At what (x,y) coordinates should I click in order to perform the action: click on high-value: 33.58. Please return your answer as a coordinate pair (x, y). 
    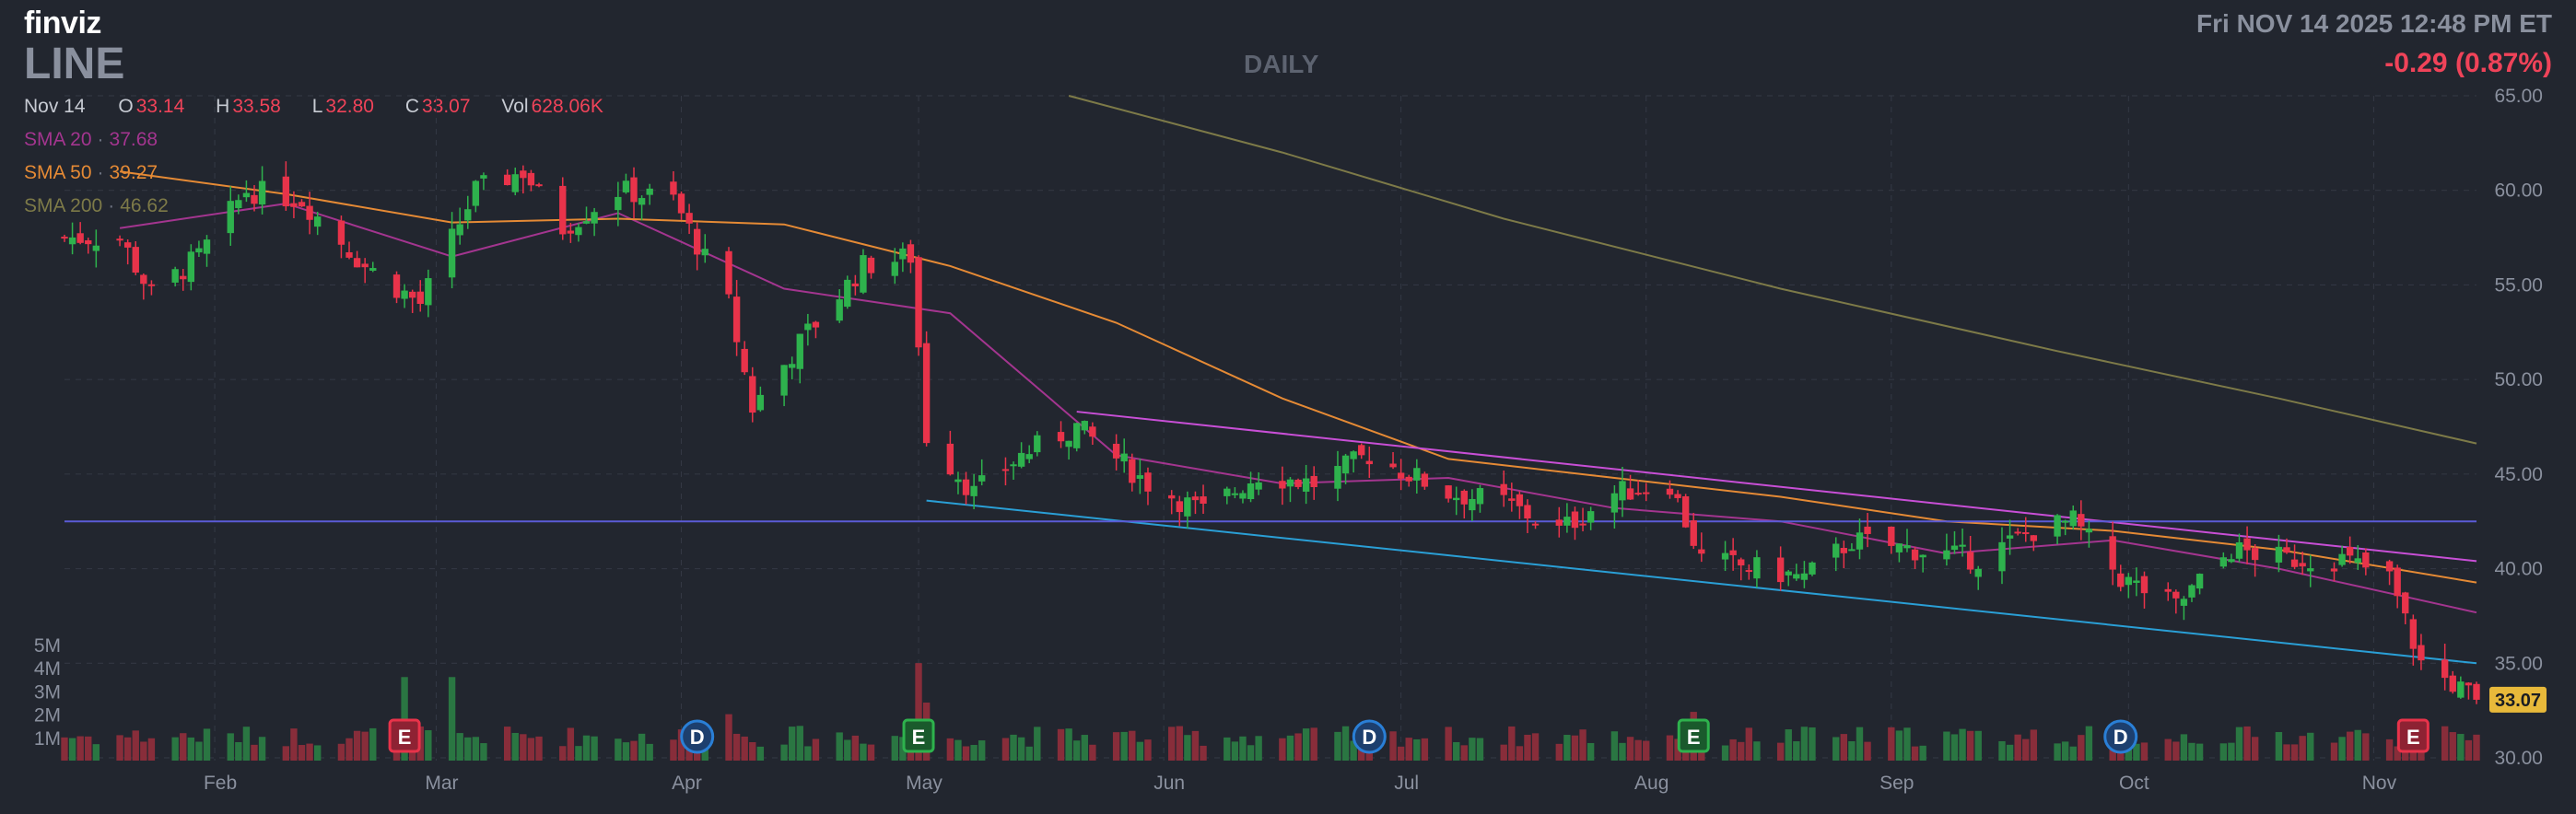
    Looking at the image, I should click on (256, 106).